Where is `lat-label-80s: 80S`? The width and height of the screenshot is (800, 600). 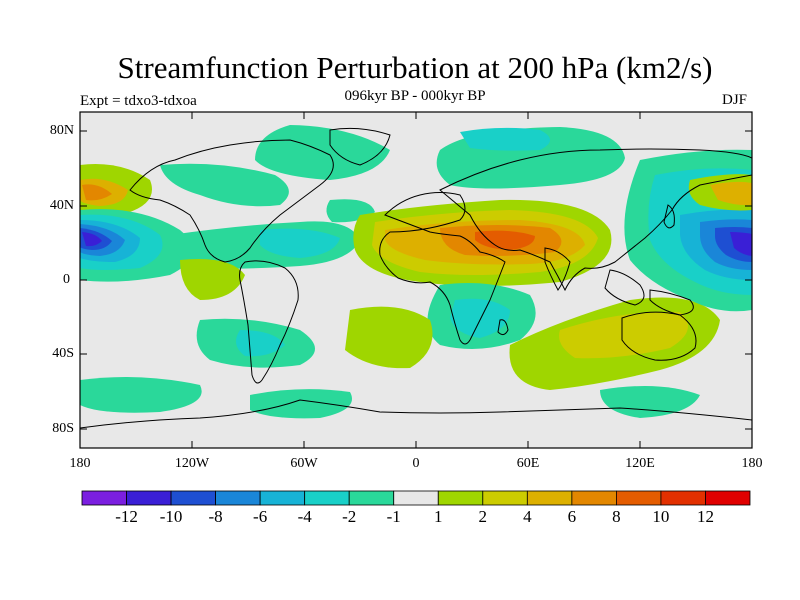 lat-label-80s: 80S is located at coordinates (63, 428).